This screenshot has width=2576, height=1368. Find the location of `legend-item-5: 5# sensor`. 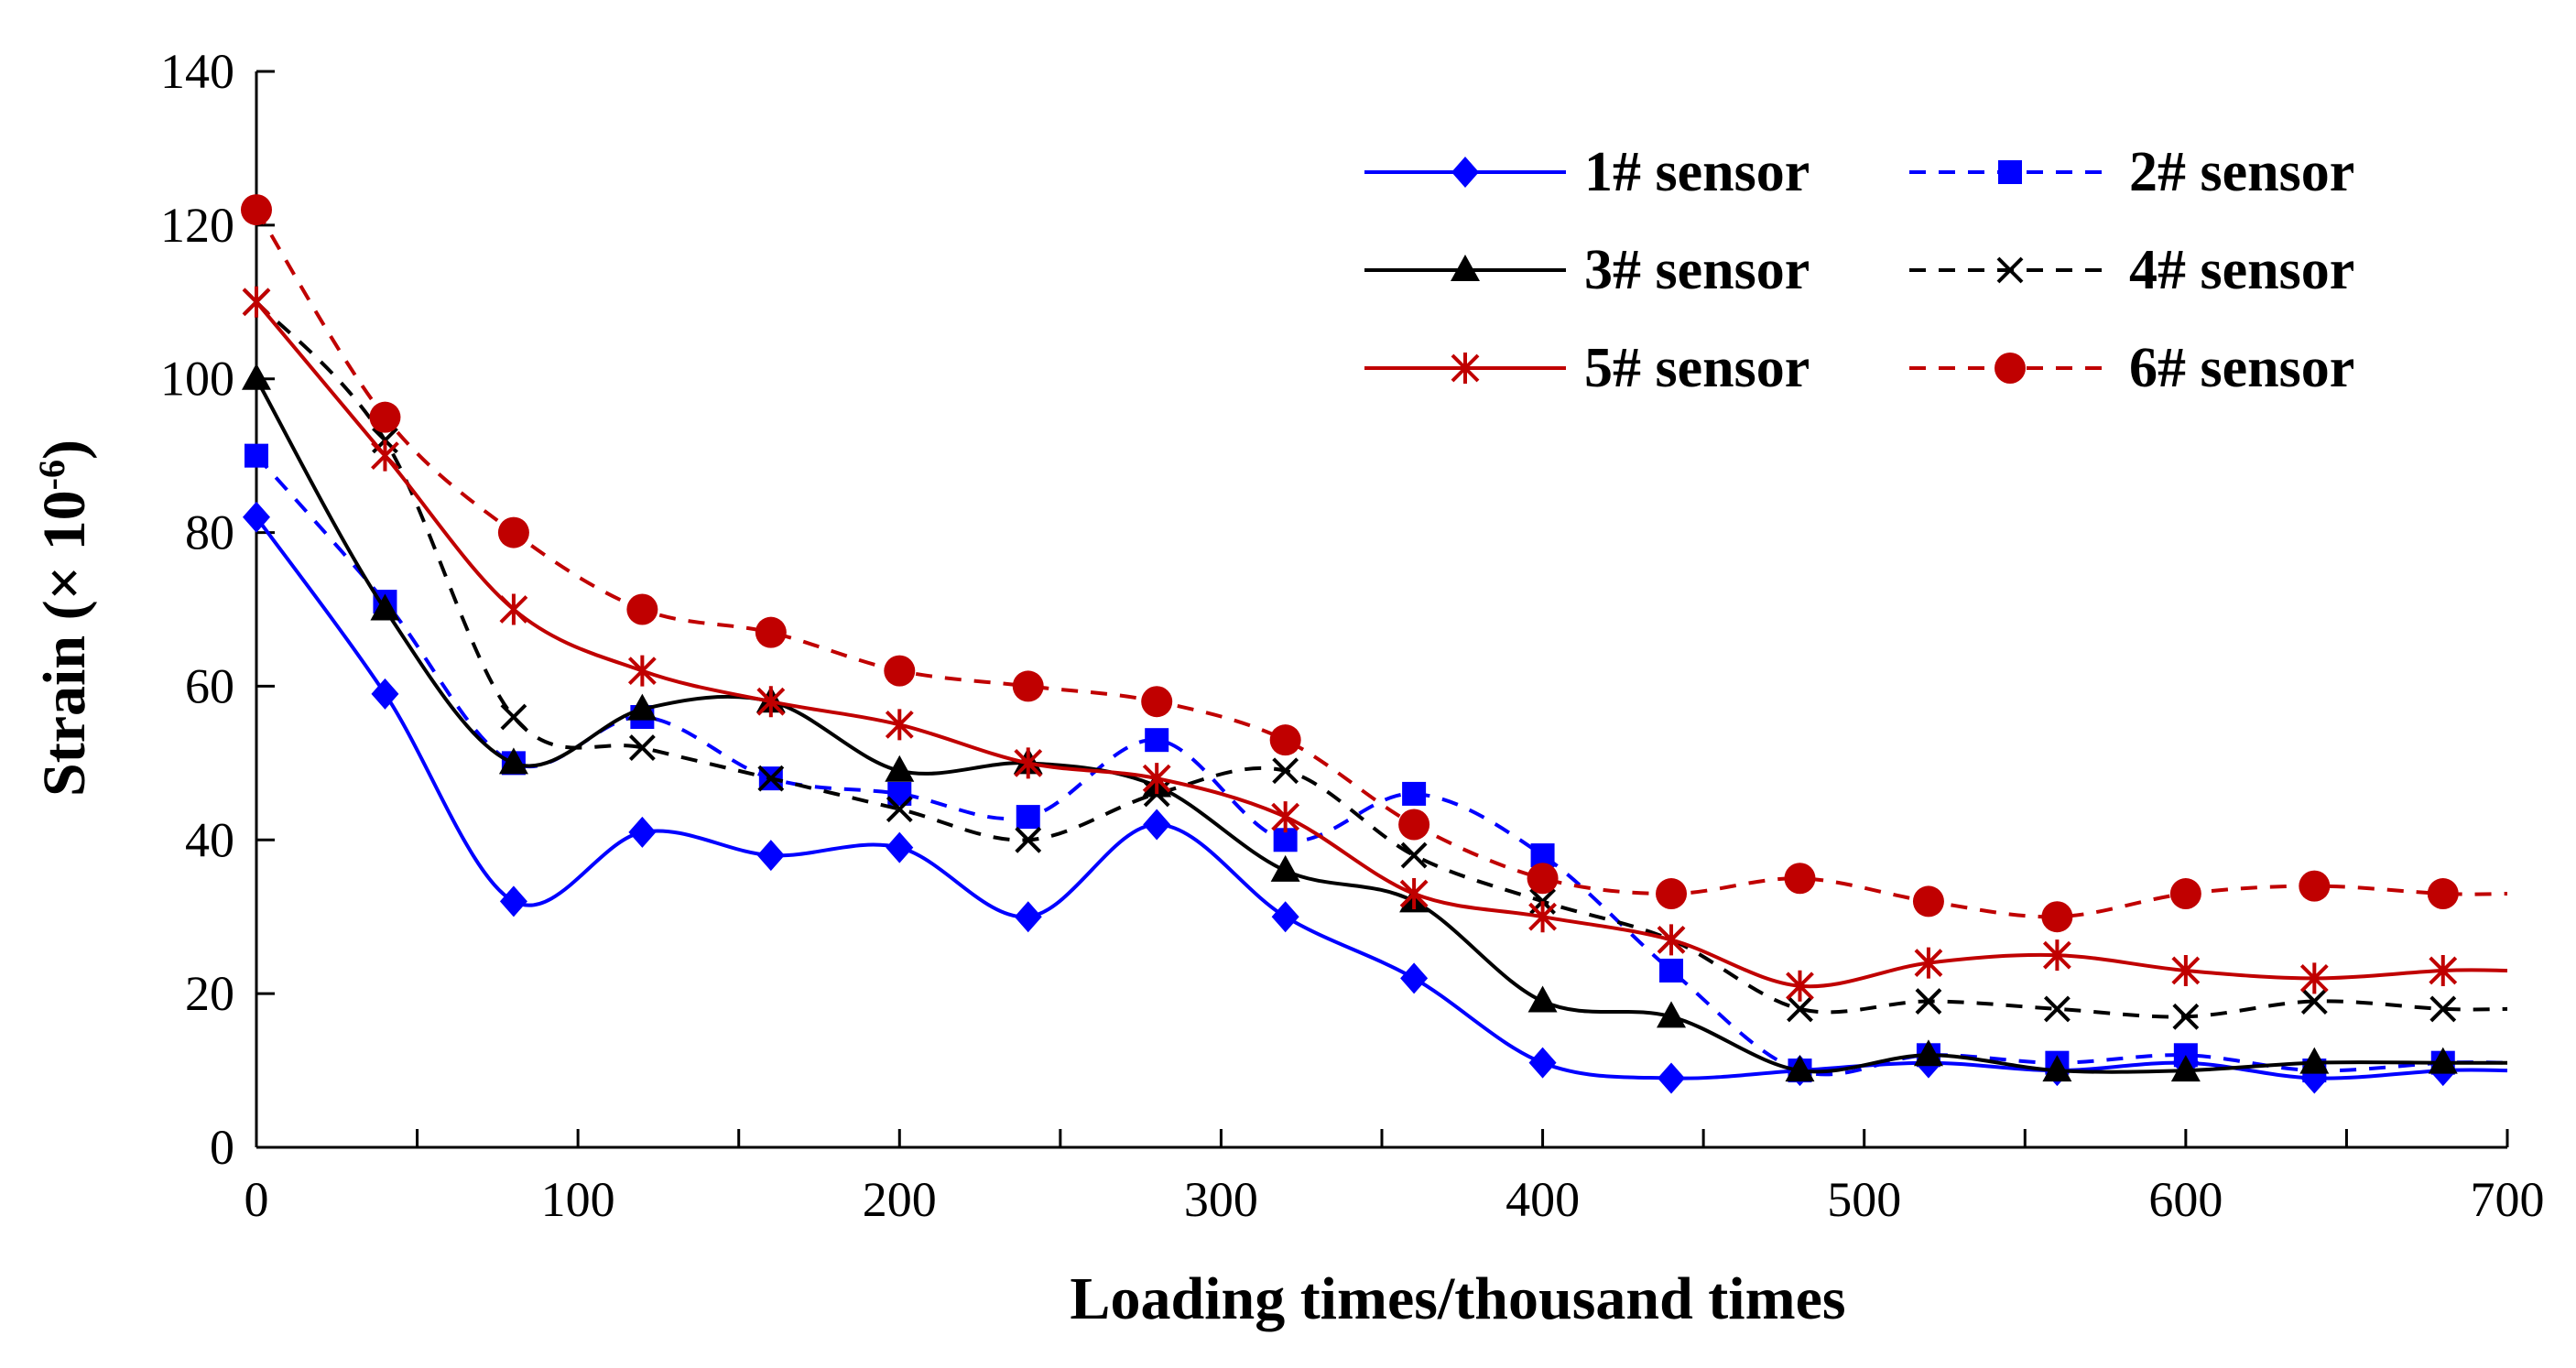

legend-item-5: 5# sensor is located at coordinates (1587, 368).